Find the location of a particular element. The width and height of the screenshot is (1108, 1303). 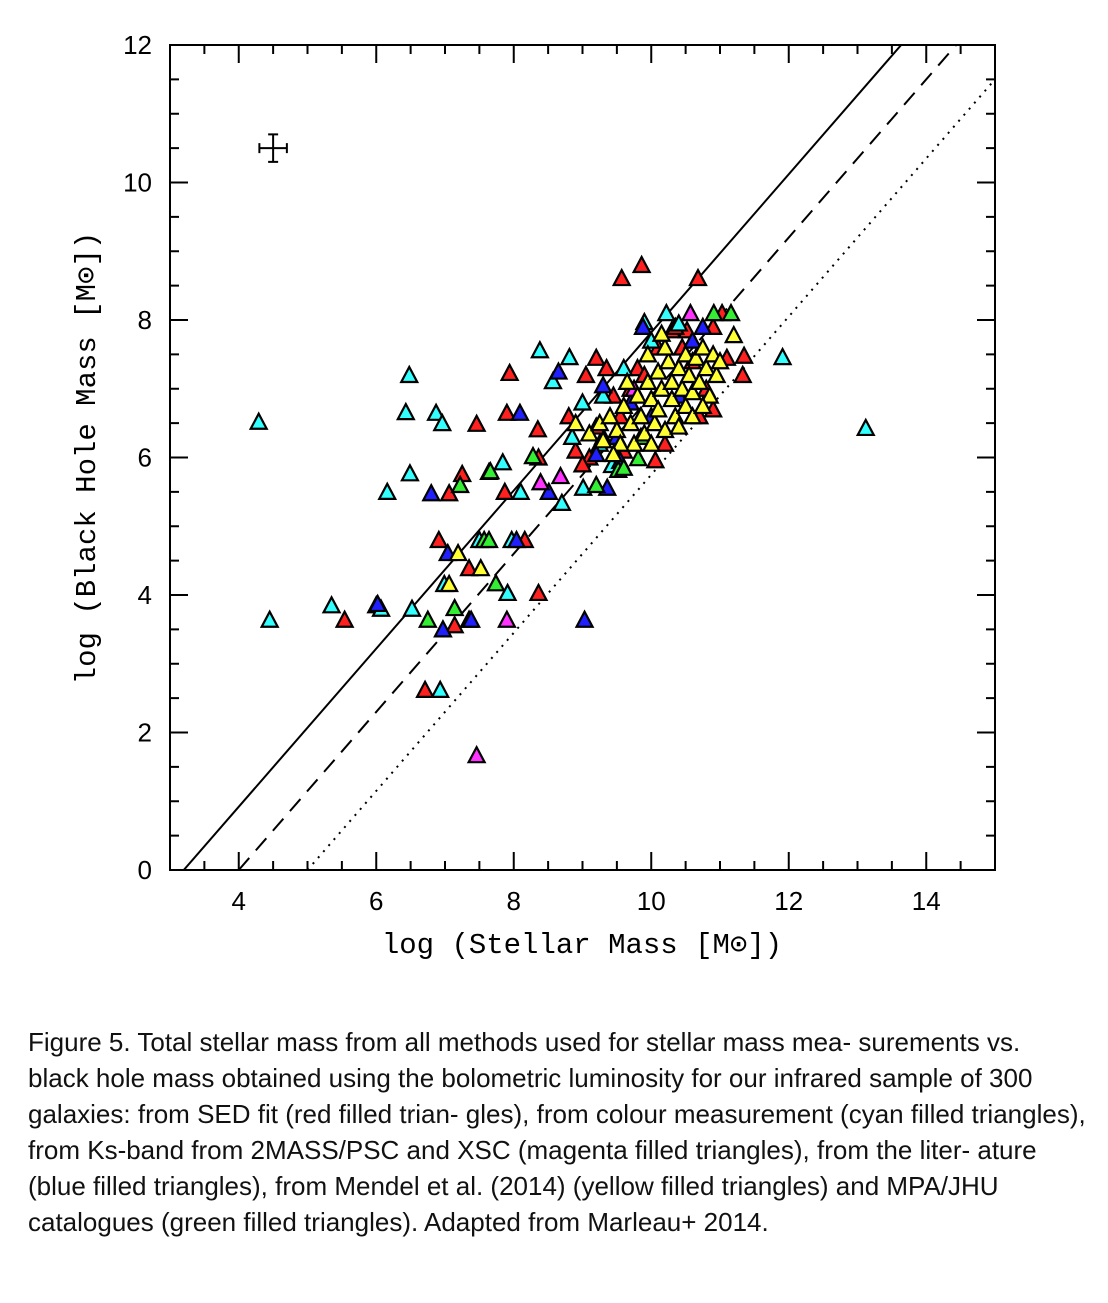

x-tick-label: 6 is located at coordinates (376, 901).